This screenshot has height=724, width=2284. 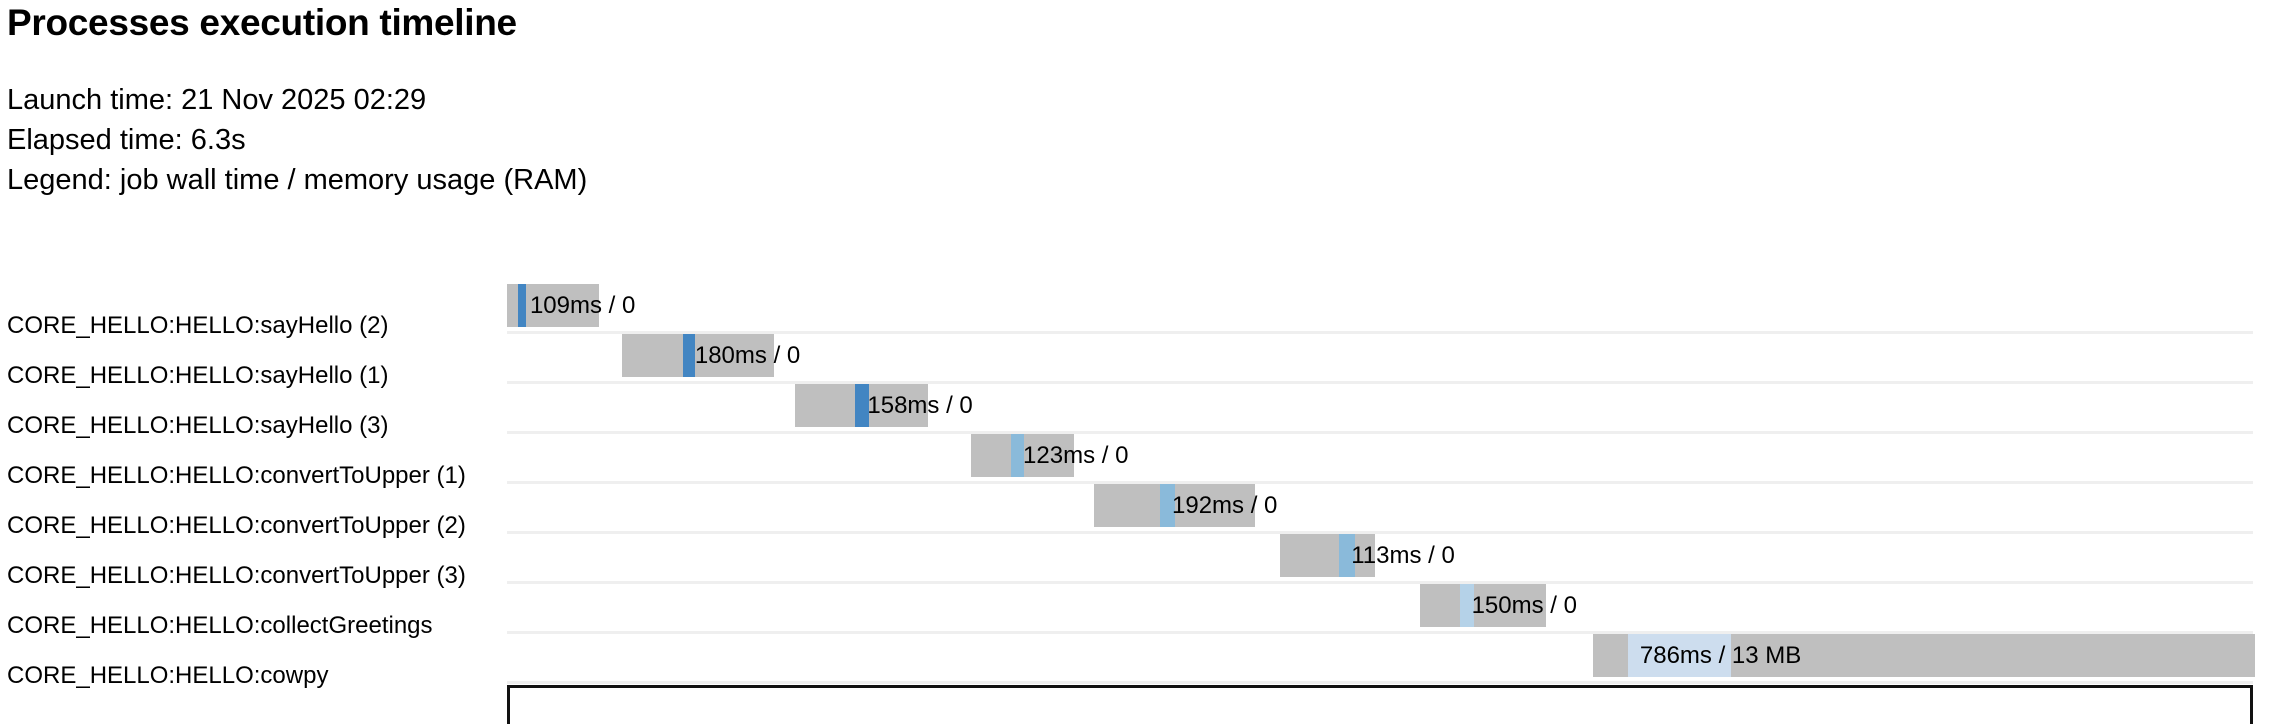 What do you see at coordinates (236, 575) in the screenshot?
I see `process-row-label: CORE_HELLO:HELLO:convertToUpper (3)` at bounding box center [236, 575].